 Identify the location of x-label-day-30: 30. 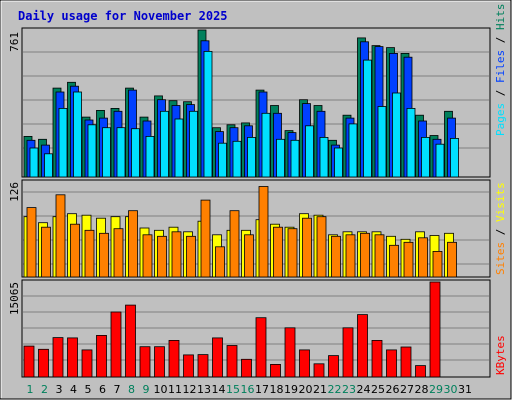
(451, 389).